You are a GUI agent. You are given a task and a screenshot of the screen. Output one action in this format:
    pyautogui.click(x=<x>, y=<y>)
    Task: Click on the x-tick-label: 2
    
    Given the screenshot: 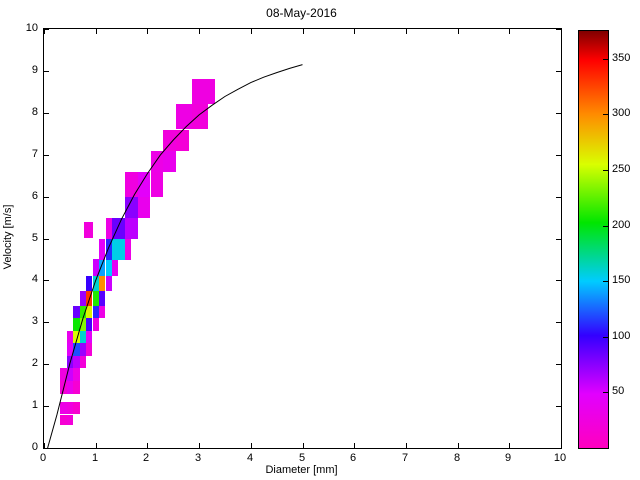 What is the action you would take?
    pyautogui.click(x=146, y=458)
    